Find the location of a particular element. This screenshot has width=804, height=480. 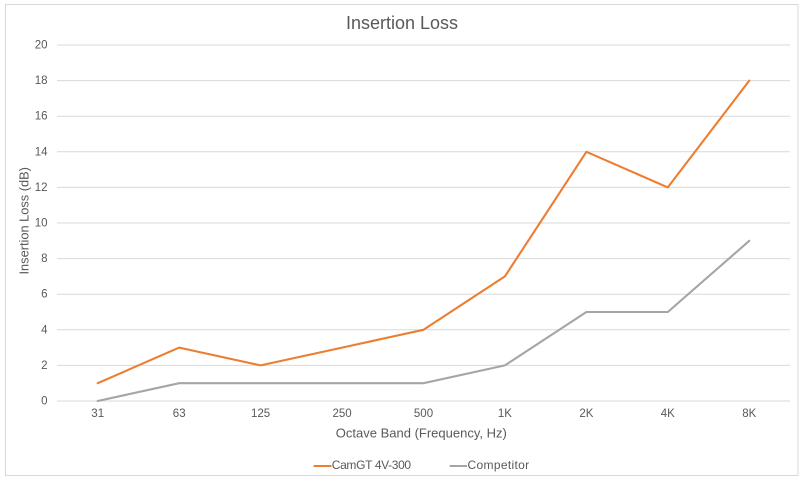

svg-text: Insertion Loss is located at coordinates (402, 23).